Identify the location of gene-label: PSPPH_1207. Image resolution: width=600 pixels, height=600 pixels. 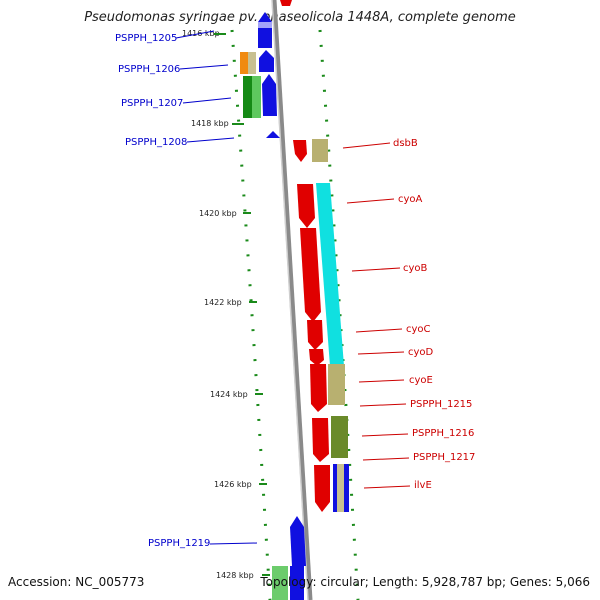
(152, 103).